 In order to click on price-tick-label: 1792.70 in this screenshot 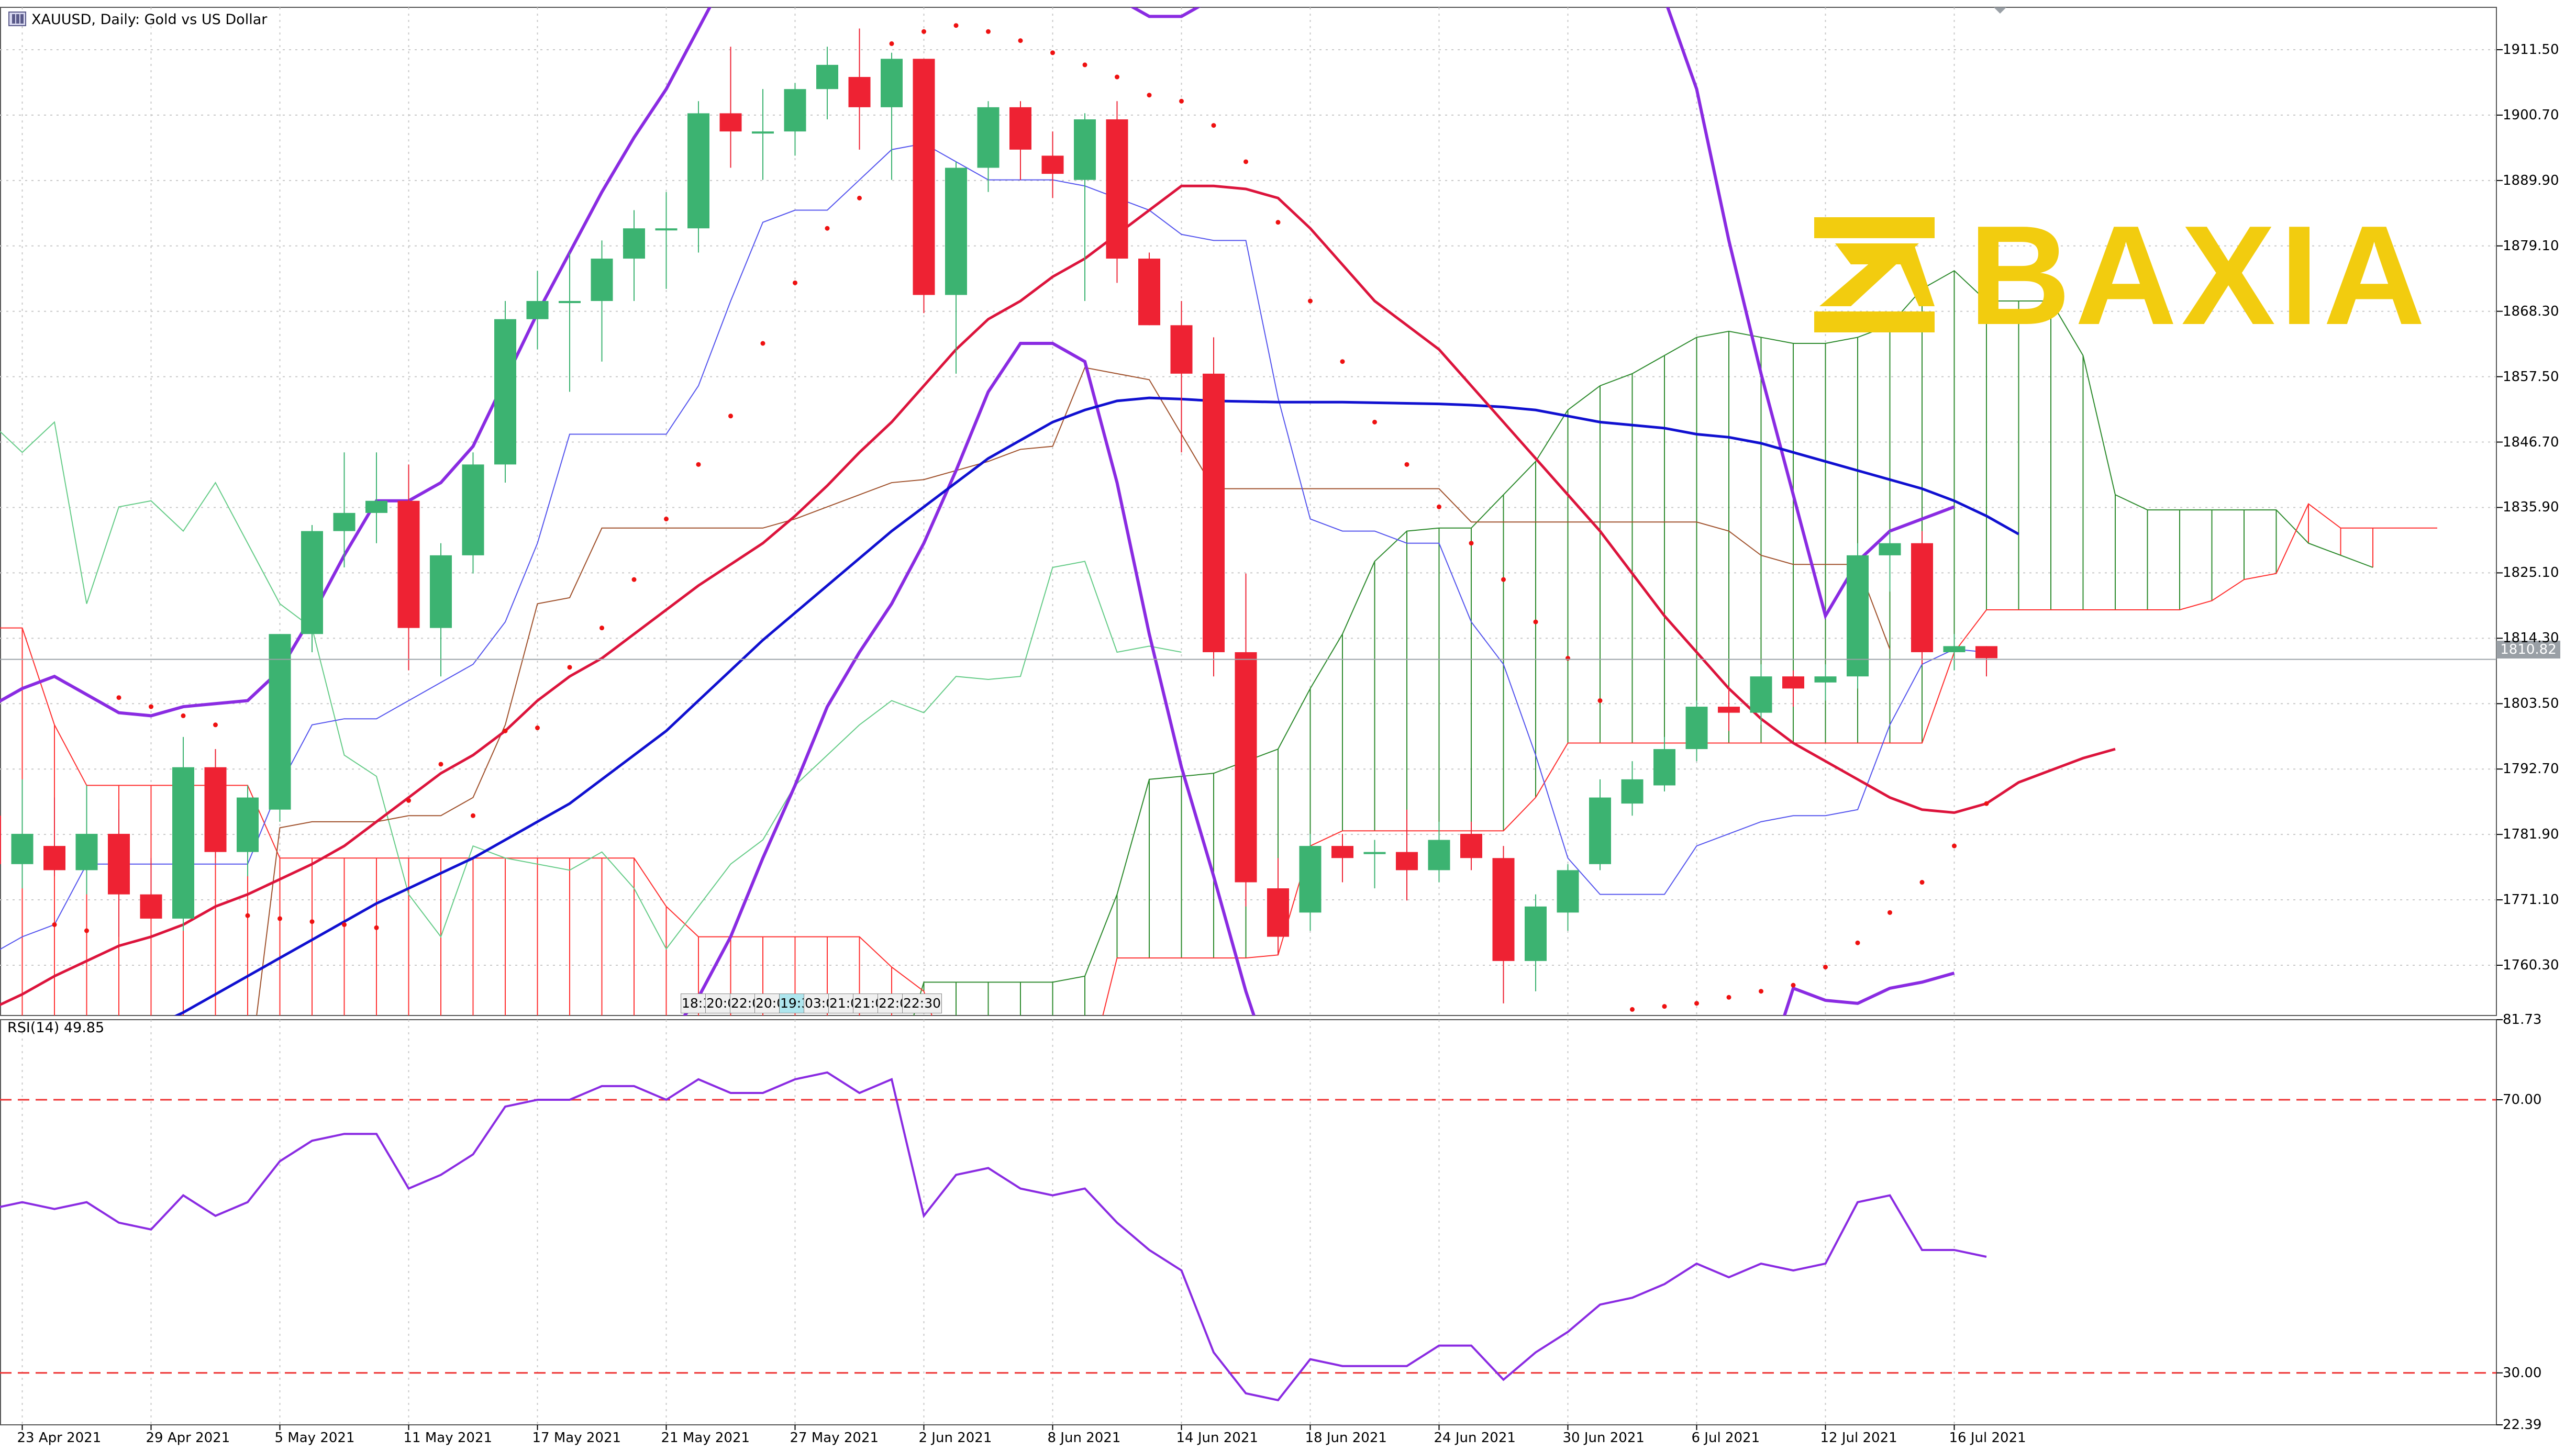, I will do `click(2531, 769)`.